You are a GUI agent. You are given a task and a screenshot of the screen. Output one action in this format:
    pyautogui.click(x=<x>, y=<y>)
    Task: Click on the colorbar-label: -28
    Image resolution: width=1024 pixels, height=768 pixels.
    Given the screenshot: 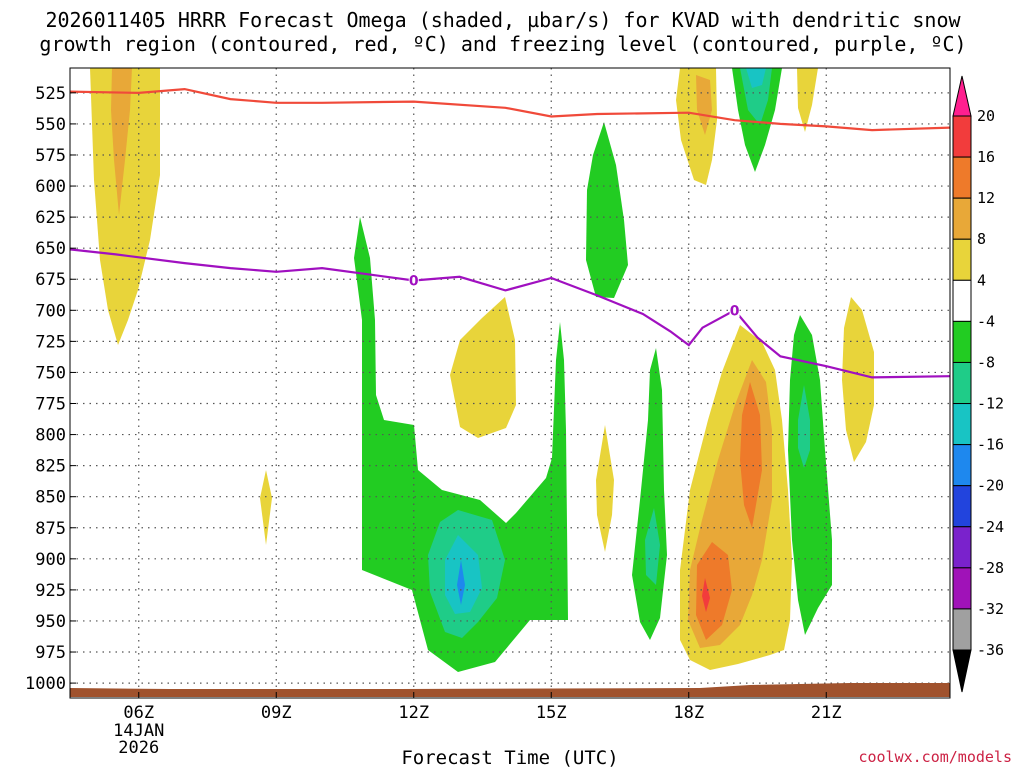 What is the action you would take?
    pyautogui.click(x=990, y=568)
    